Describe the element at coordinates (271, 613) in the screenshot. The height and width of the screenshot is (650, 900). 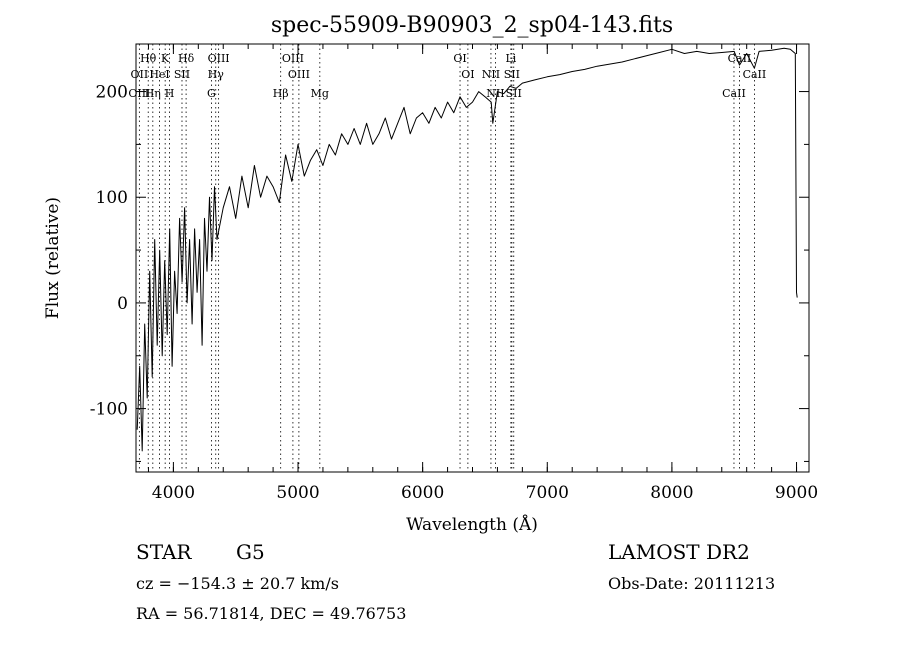
I see `sky-coordinates: RA = 56.71814, DEC = 49.76753` at that location.